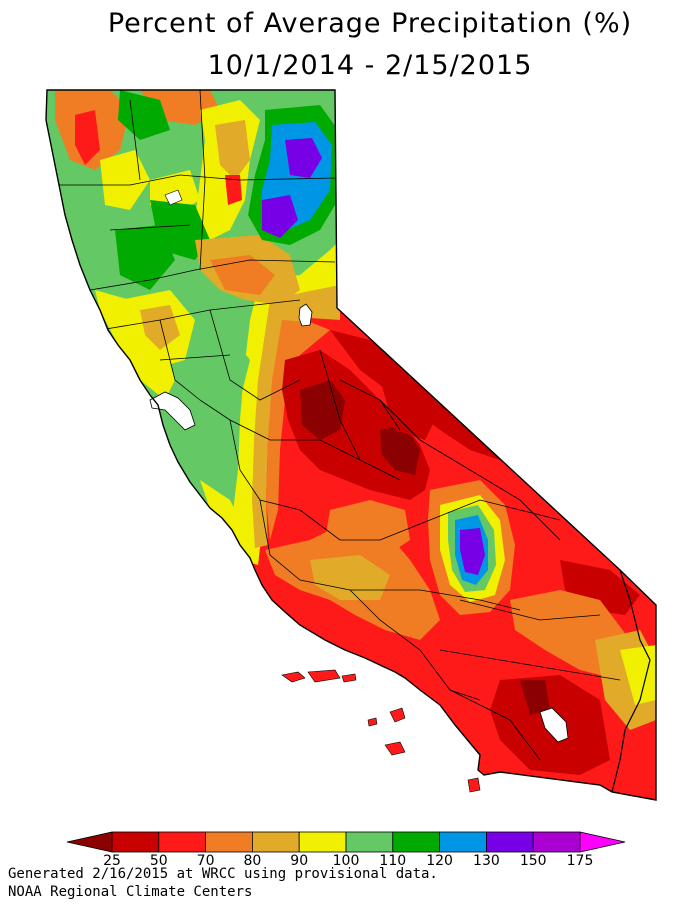  I want to click on legend-arrow-high, so click(602, 842).